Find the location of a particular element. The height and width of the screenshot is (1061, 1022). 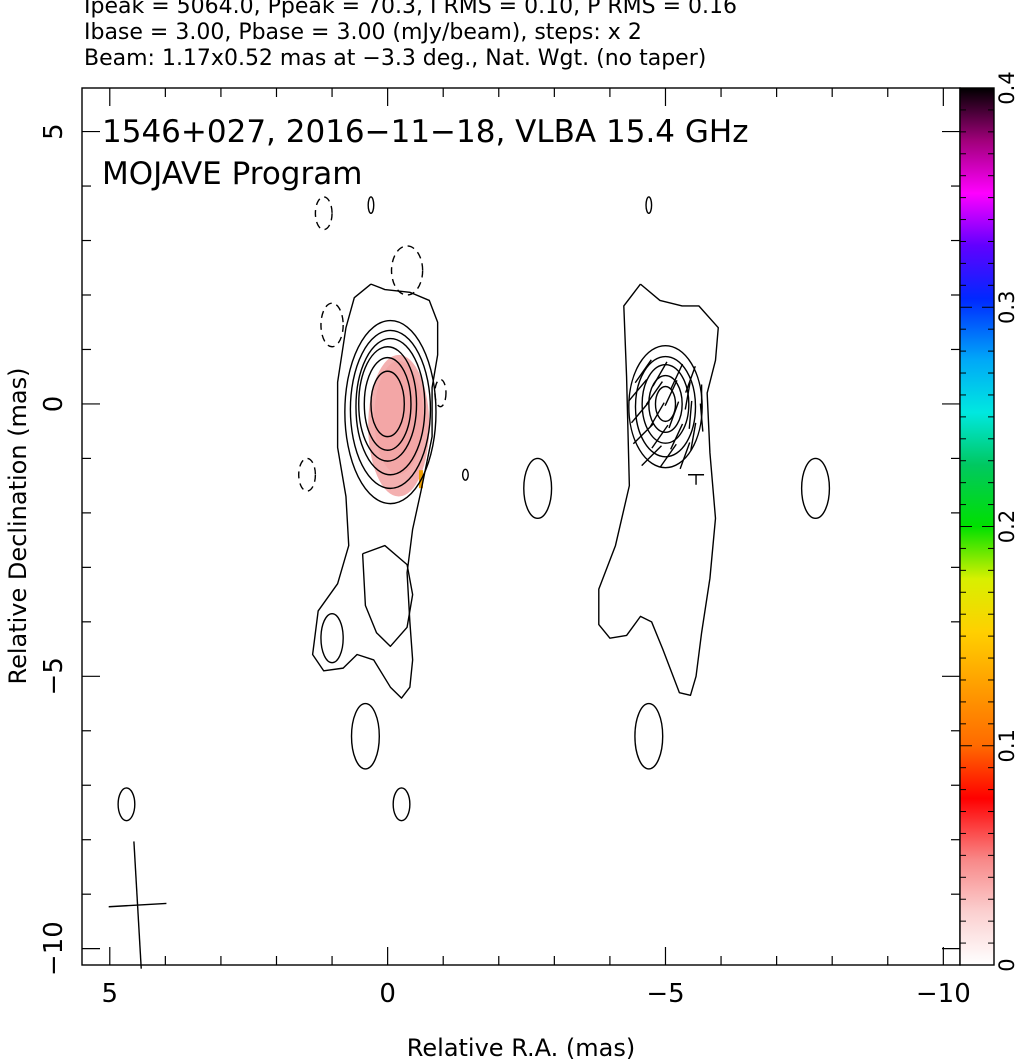

y-tick-label: −5 is located at coordinates (54, 676).